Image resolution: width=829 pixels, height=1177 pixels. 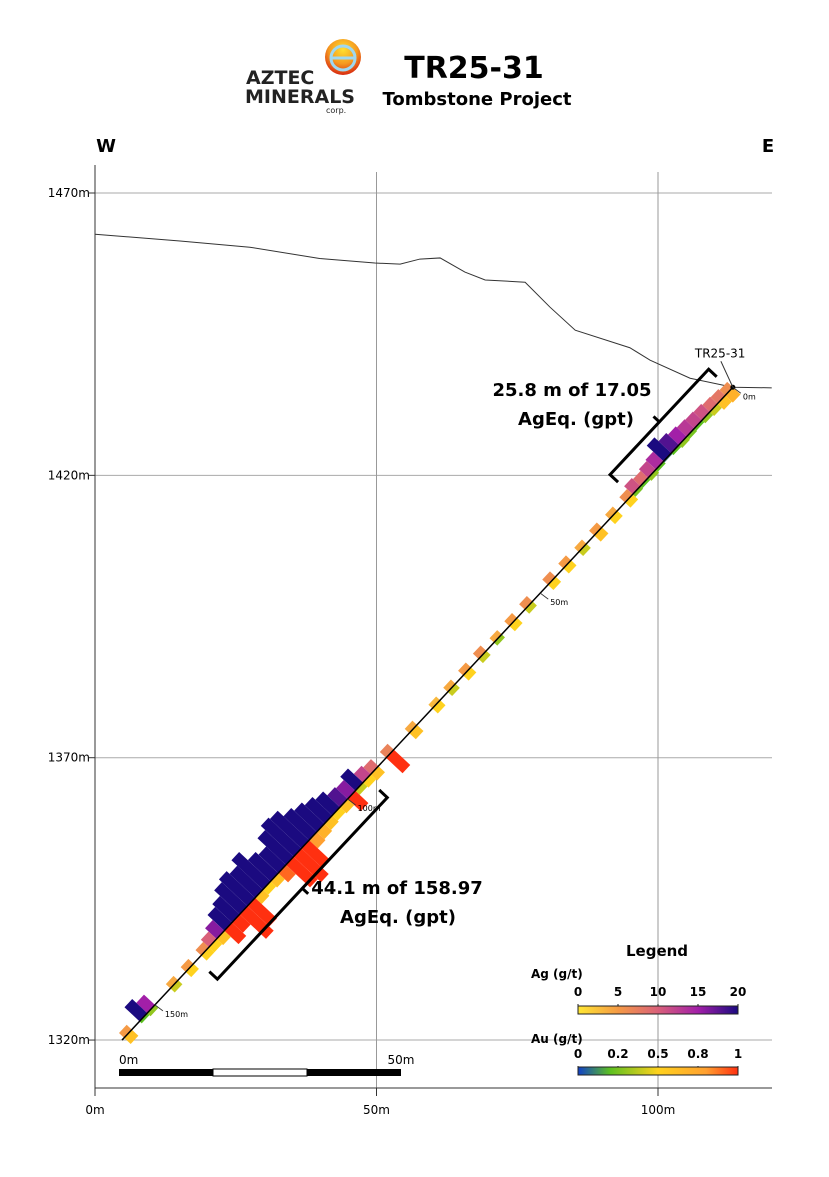 What do you see at coordinates (658, 1010) in the screenshot?
I see `legend-ag-colorbar` at bounding box center [658, 1010].